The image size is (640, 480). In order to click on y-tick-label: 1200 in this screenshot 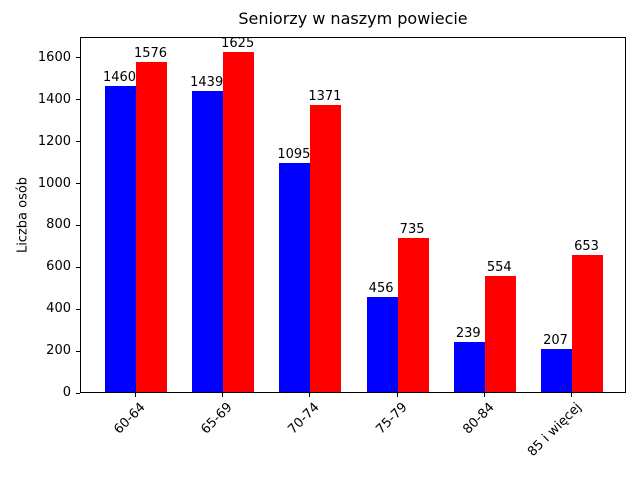, I will do `click(54, 141)`.